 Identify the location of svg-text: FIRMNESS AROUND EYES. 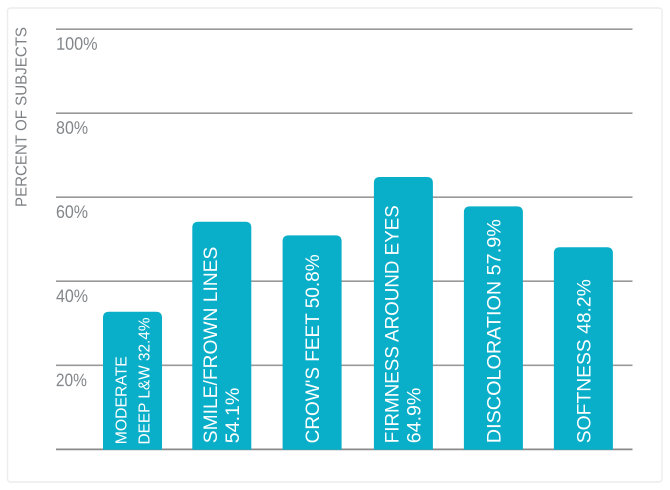
(393, 324).